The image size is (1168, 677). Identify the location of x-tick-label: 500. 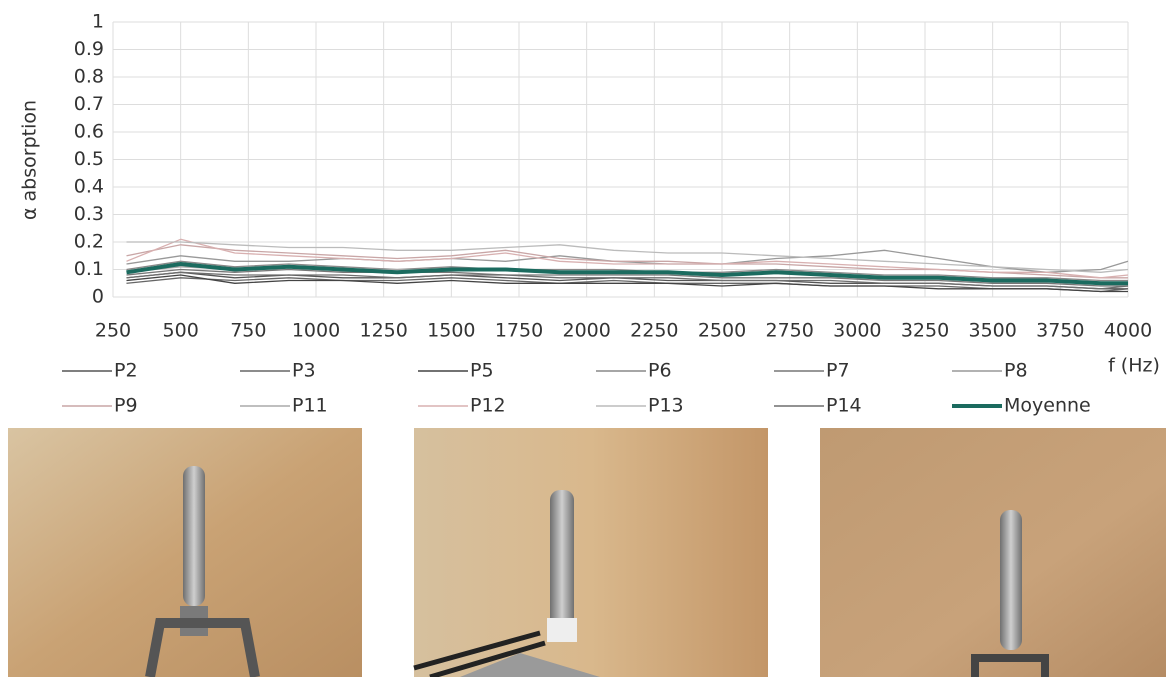
(181, 331).